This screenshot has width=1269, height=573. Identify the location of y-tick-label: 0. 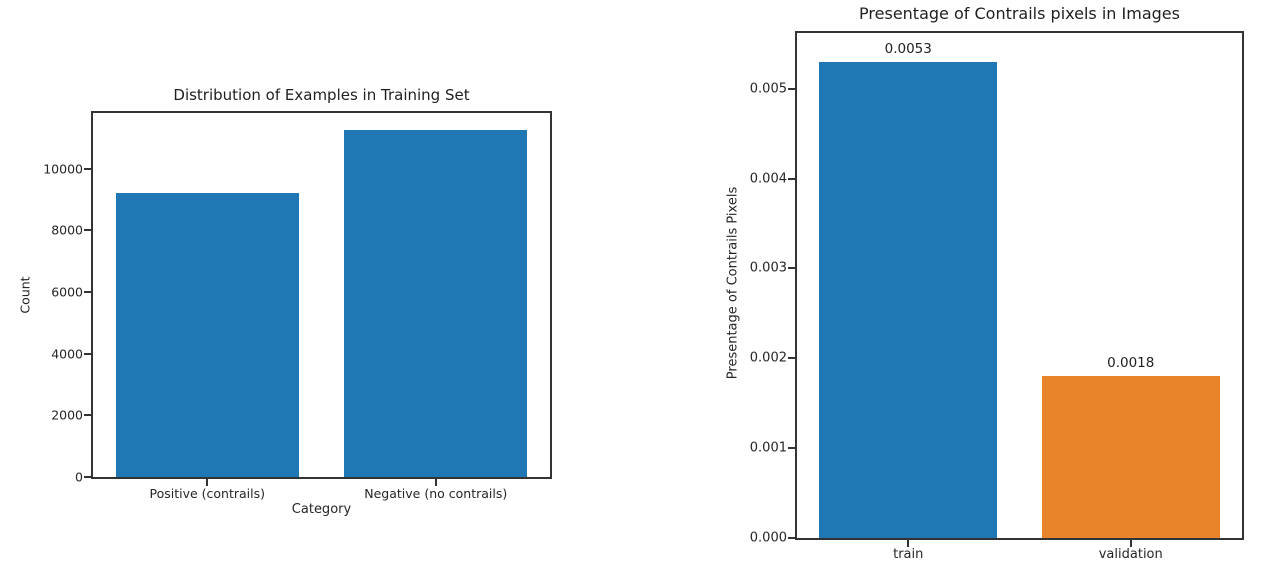
(79, 477).